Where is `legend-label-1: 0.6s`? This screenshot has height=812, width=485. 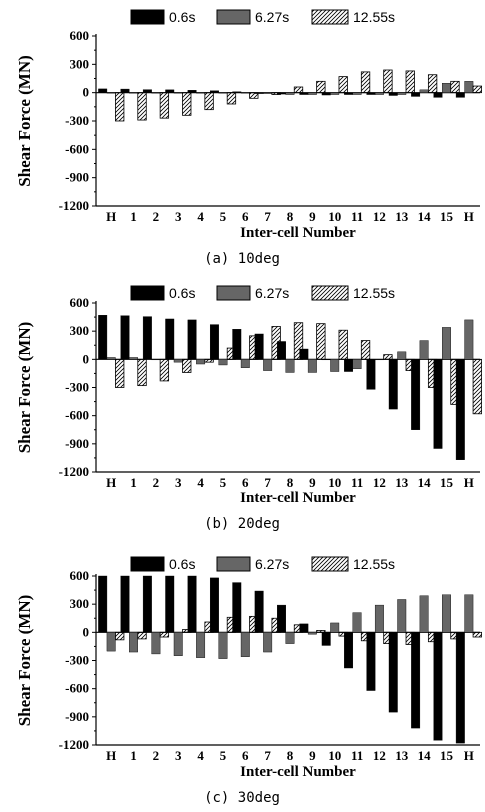 legend-label-1: 0.6s is located at coordinates (182, 17).